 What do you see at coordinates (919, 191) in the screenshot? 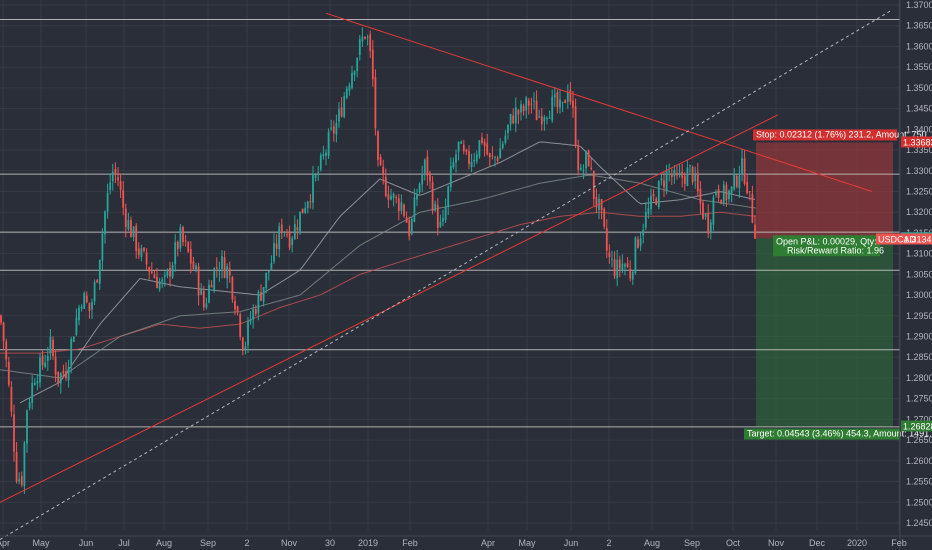
I see `y-tick-label: 1.32500` at bounding box center [919, 191].